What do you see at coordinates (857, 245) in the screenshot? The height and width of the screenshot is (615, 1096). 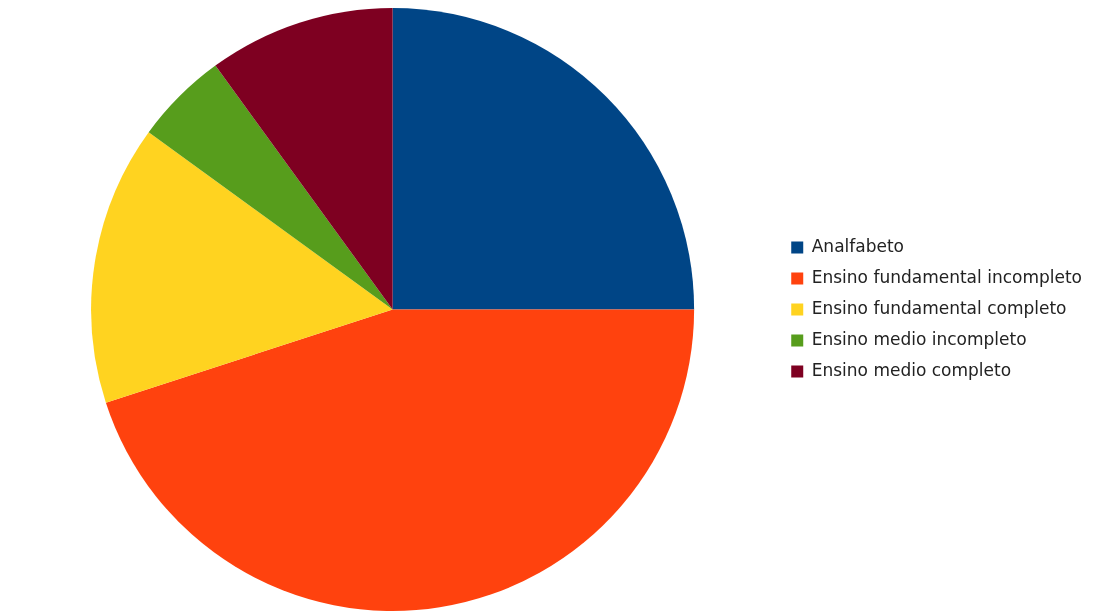 I see `legend-label: Analfabeto` at bounding box center [857, 245].